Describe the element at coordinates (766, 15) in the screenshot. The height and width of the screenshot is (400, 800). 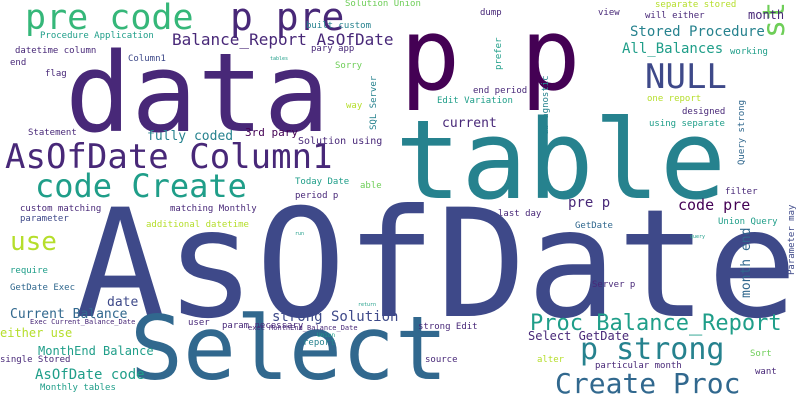
I see `cloud-word-month: month` at that location.